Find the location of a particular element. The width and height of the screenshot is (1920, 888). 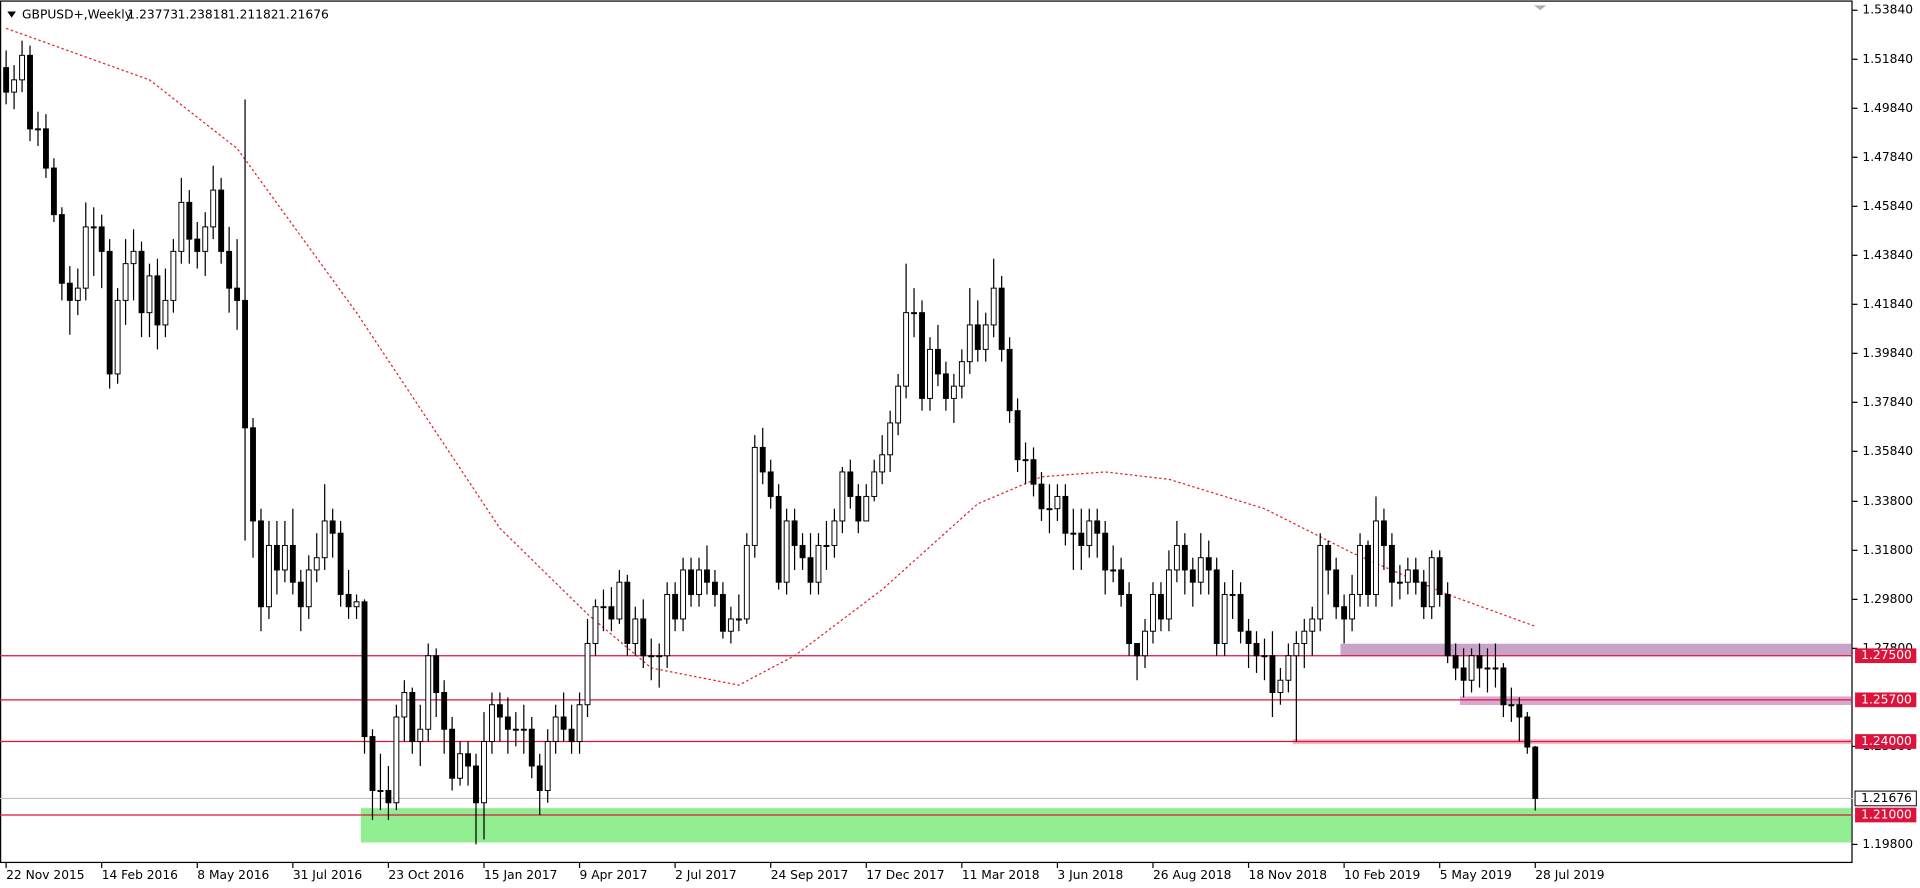

x-tick-label: 9 Apr 2017 is located at coordinates (614, 875).